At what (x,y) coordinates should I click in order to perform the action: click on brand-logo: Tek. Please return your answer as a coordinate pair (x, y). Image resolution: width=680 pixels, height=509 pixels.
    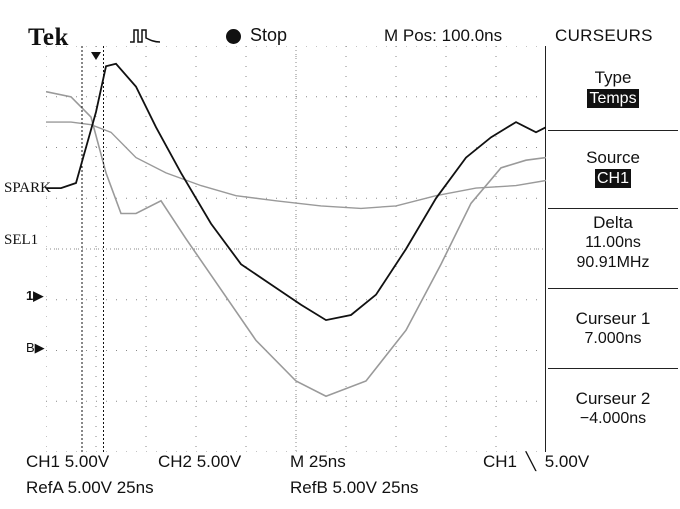
    Looking at the image, I should click on (48, 37).